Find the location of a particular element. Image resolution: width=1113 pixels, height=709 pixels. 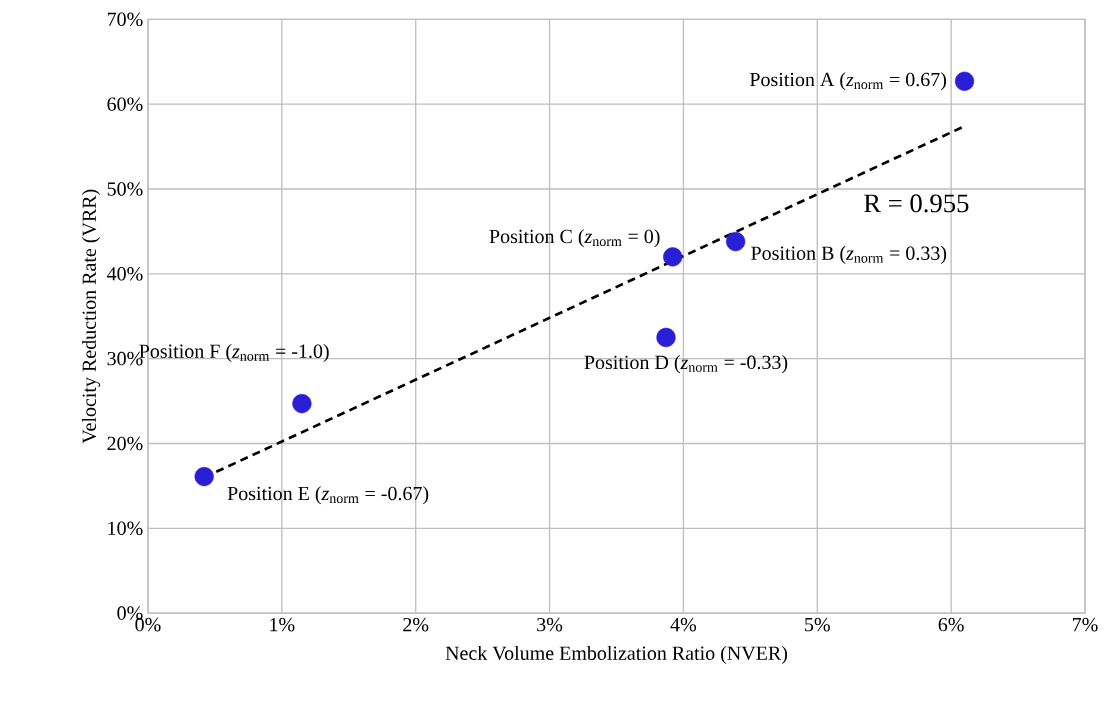

x-tick-label: 2% is located at coordinates (416, 624).